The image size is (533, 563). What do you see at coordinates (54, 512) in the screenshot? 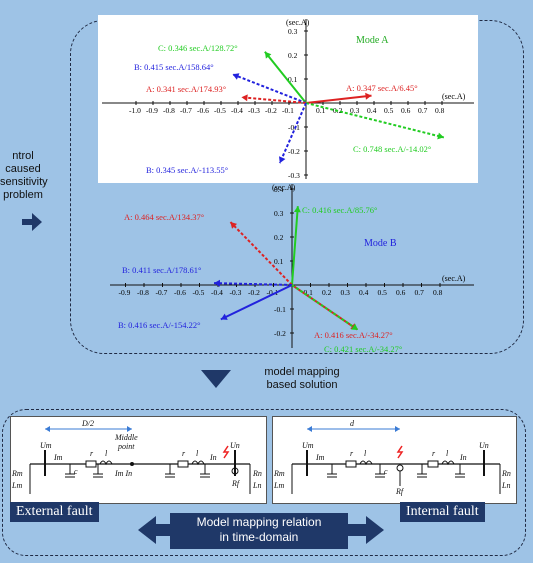
I see `external-fault-label: External fault` at bounding box center [54, 512].